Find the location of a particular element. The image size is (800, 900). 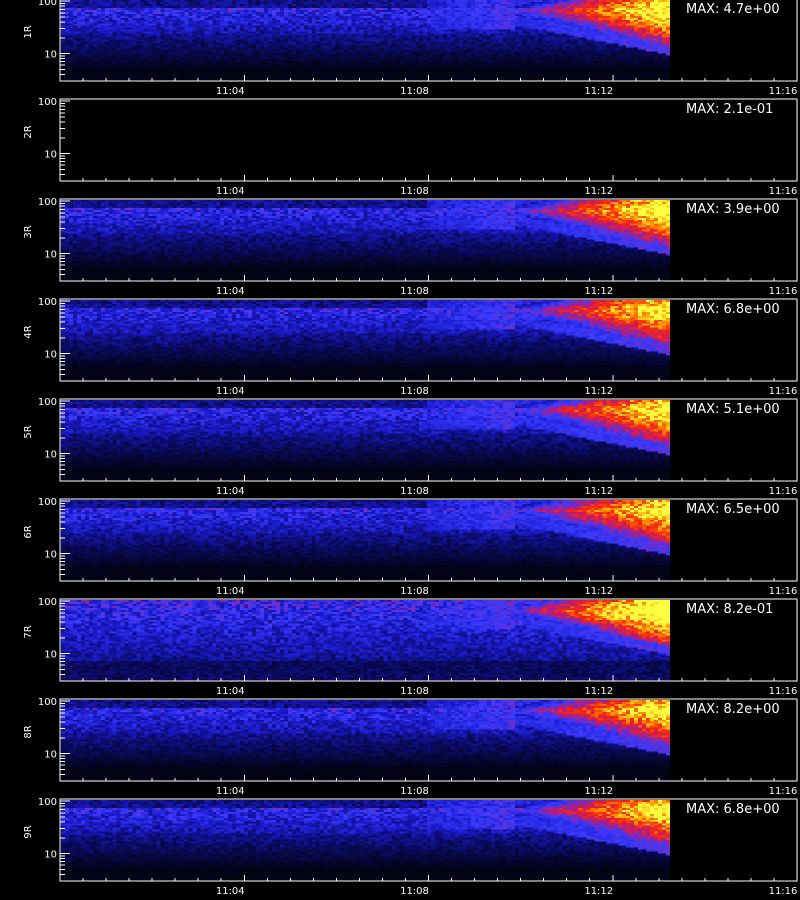

panel-label: 7R is located at coordinates (28, 631).